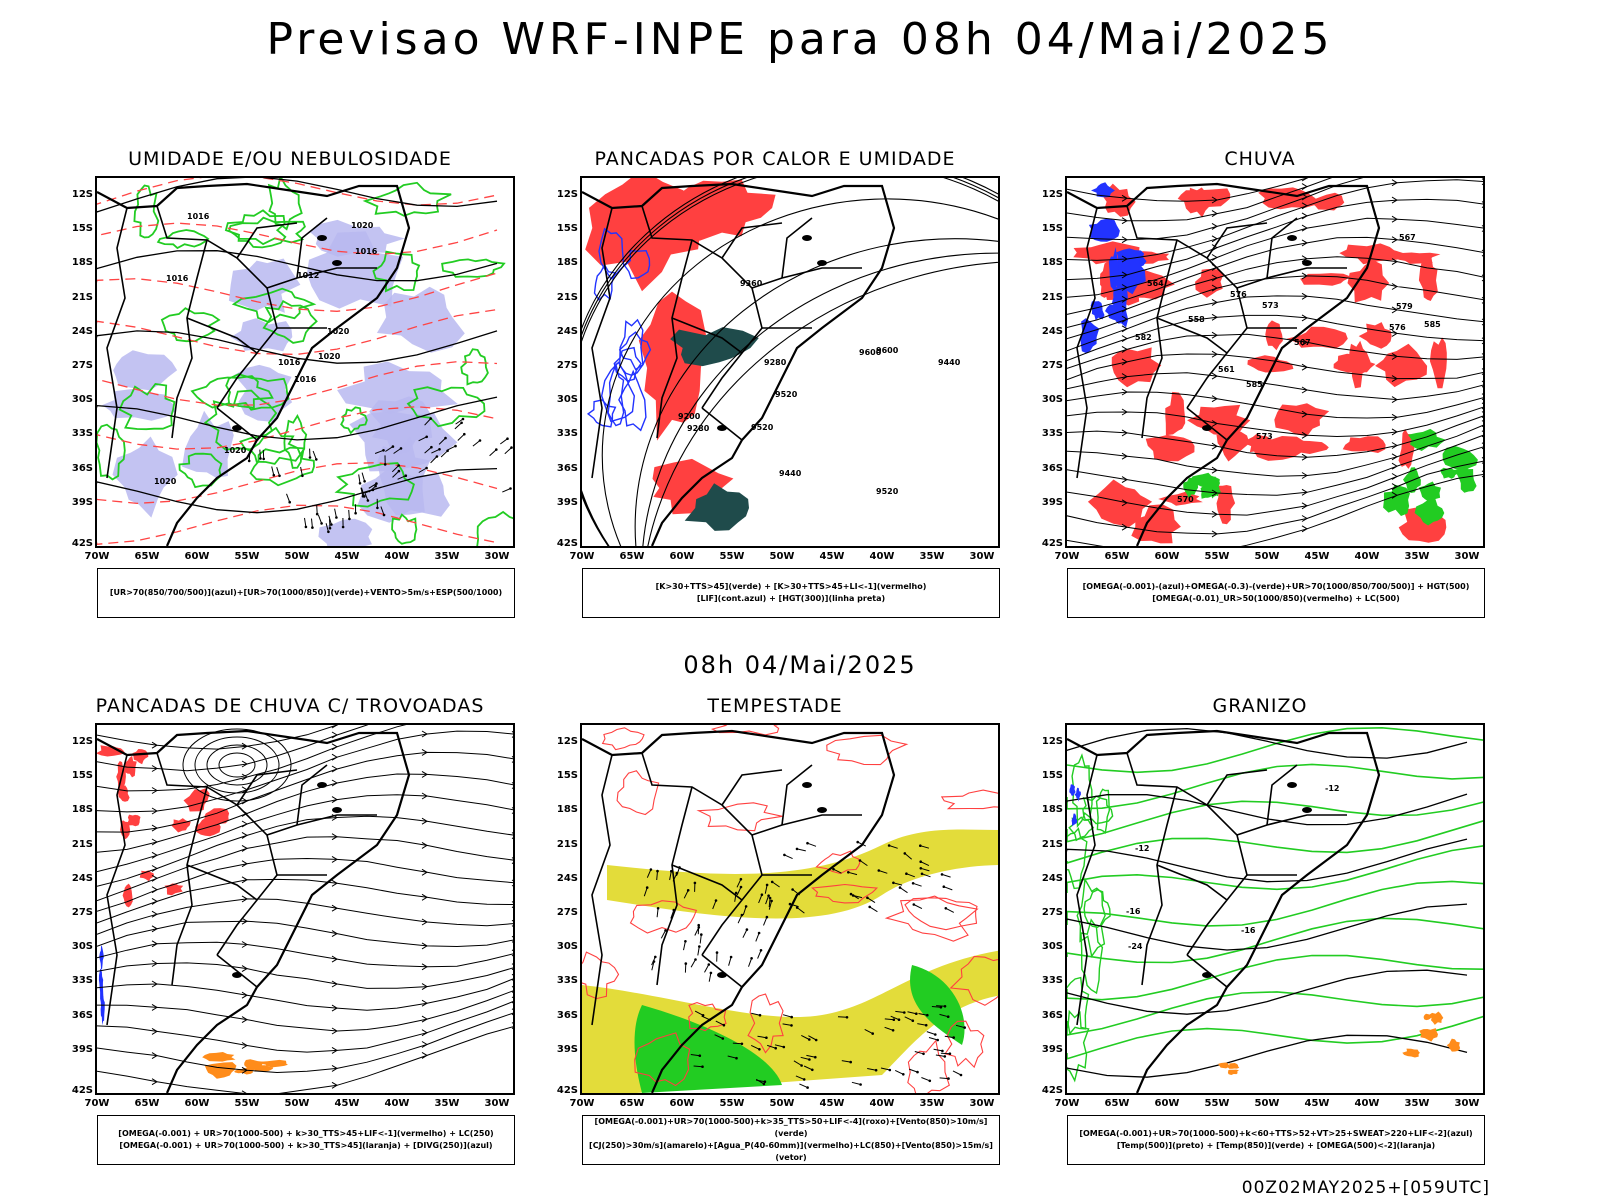 The width and height of the screenshot is (1600, 1200). I want to click on contour-label: 9600, so click(887, 350).